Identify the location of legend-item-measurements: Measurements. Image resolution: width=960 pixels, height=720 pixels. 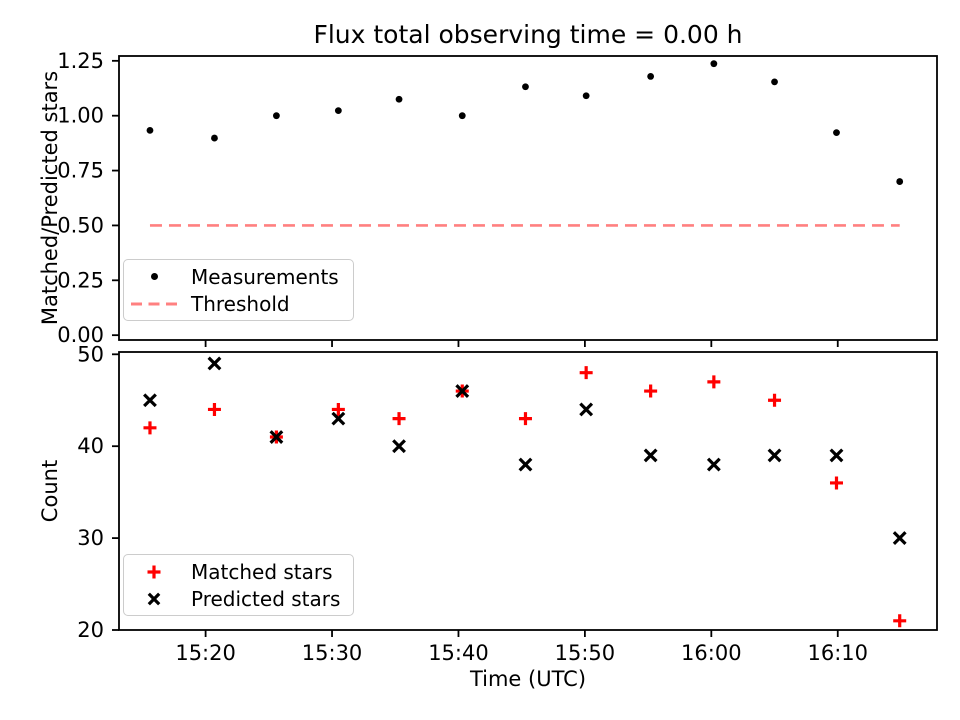
(237, 276).